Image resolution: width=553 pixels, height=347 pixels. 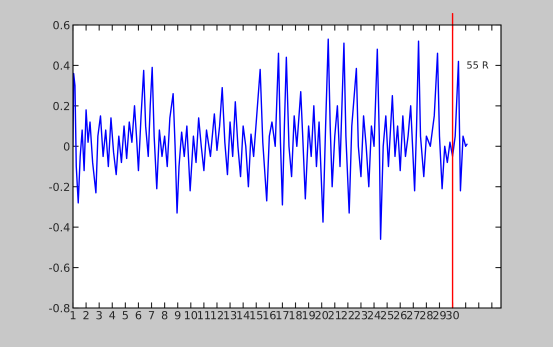 What do you see at coordinates (139, 315) in the screenshot?
I see `x-tick-label: 6` at bounding box center [139, 315].